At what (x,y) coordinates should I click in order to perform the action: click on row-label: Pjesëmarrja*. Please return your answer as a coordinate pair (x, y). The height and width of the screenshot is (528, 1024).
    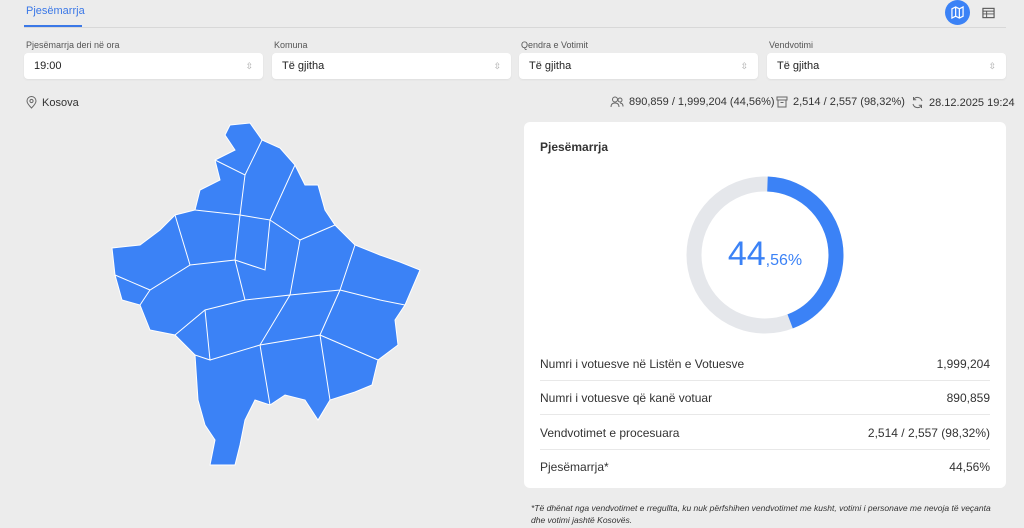
    Looking at the image, I should click on (574, 467).